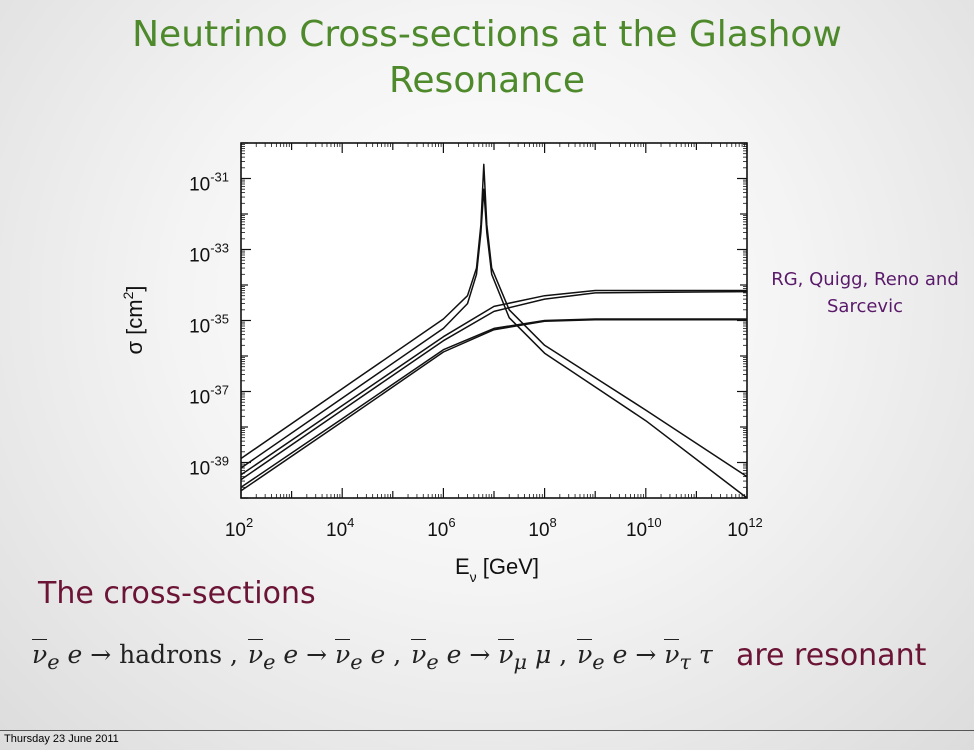  I want to click on x-tick-label: 10¹⁰, so click(644, 528).